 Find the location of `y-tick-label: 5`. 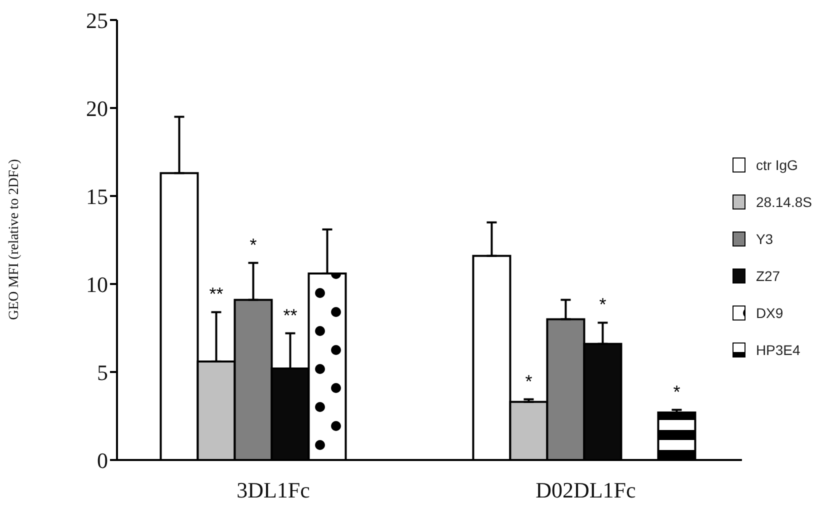

y-tick-label: 5 is located at coordinates (102, 372).